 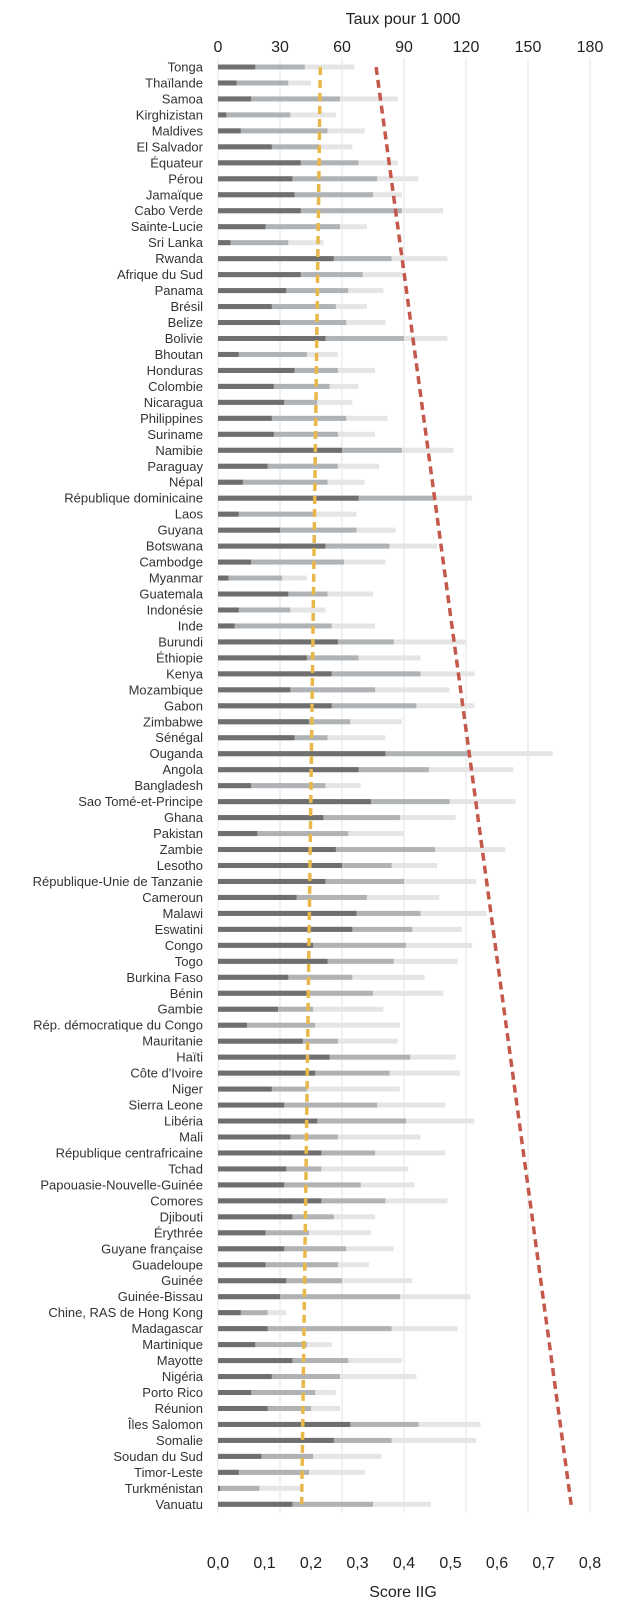 What do you see at coordinates (590, 1563) in the screenshot?
I see `bottom-tick-label: 0,8` at bounding box center [590, 1563].